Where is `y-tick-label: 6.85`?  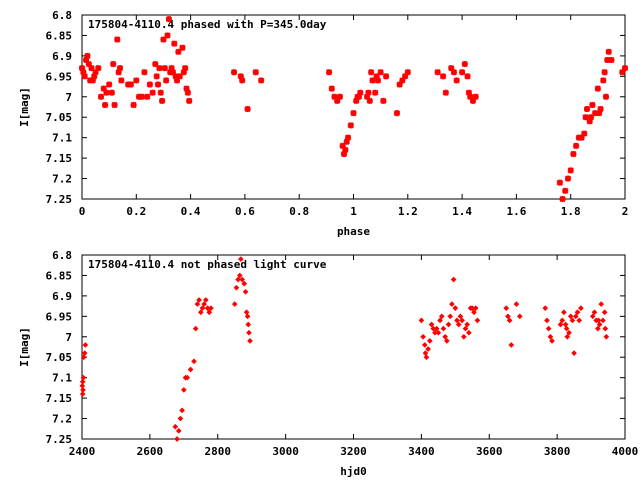
y-tick-label: 6.85 is located at coordinates (59, 275).